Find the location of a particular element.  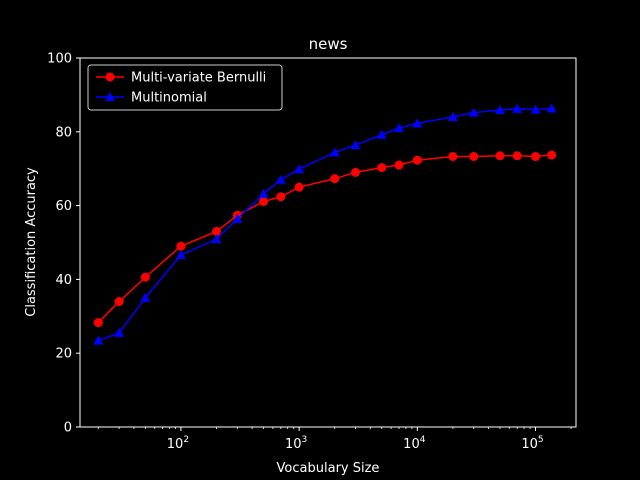

x-tick-label: 10⁵ is located at coordinates (532, 443).